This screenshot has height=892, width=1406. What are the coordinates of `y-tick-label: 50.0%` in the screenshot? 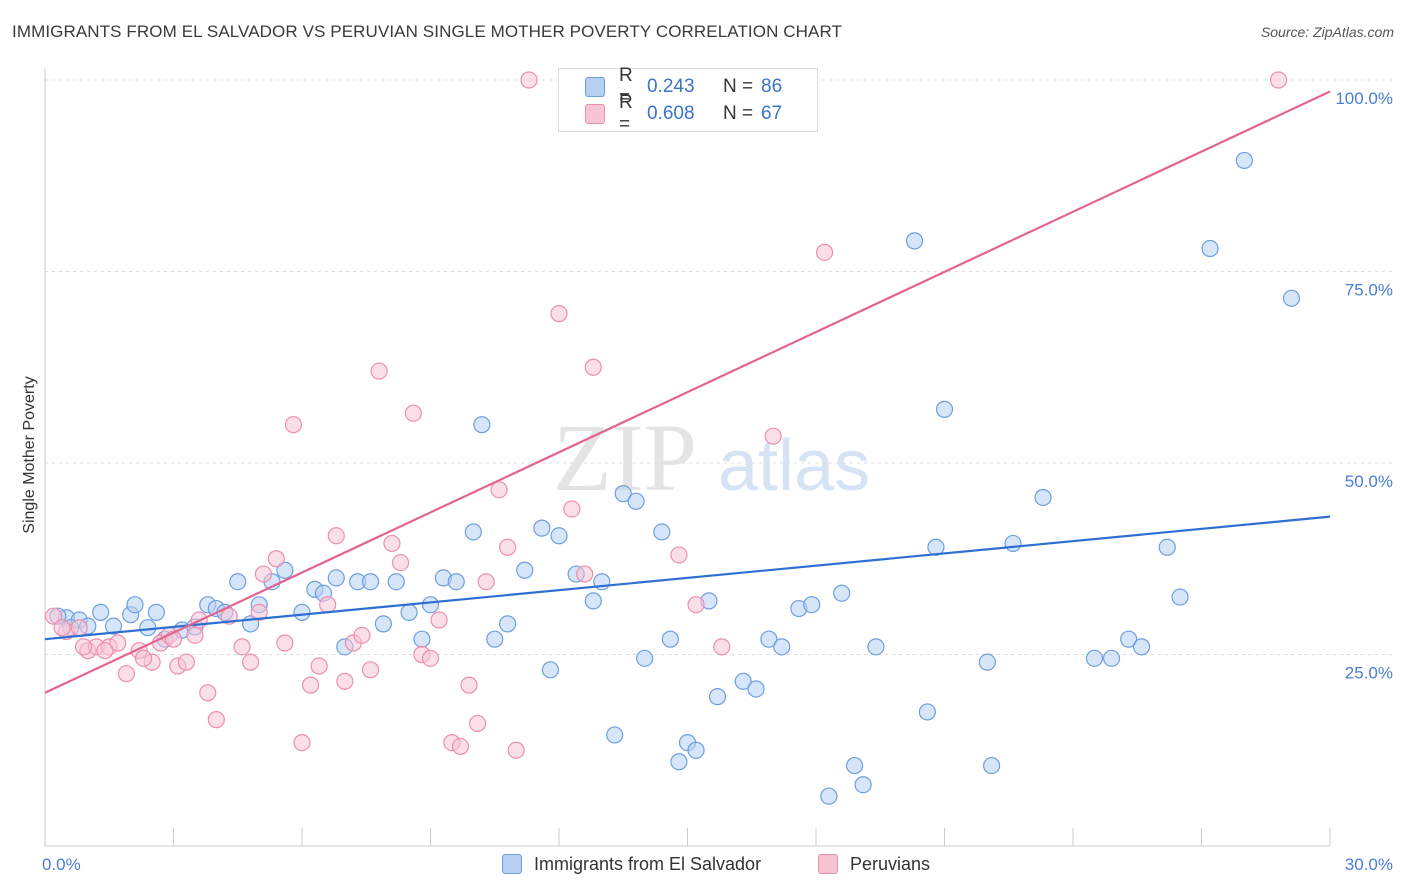 It's located at (1369, 481).